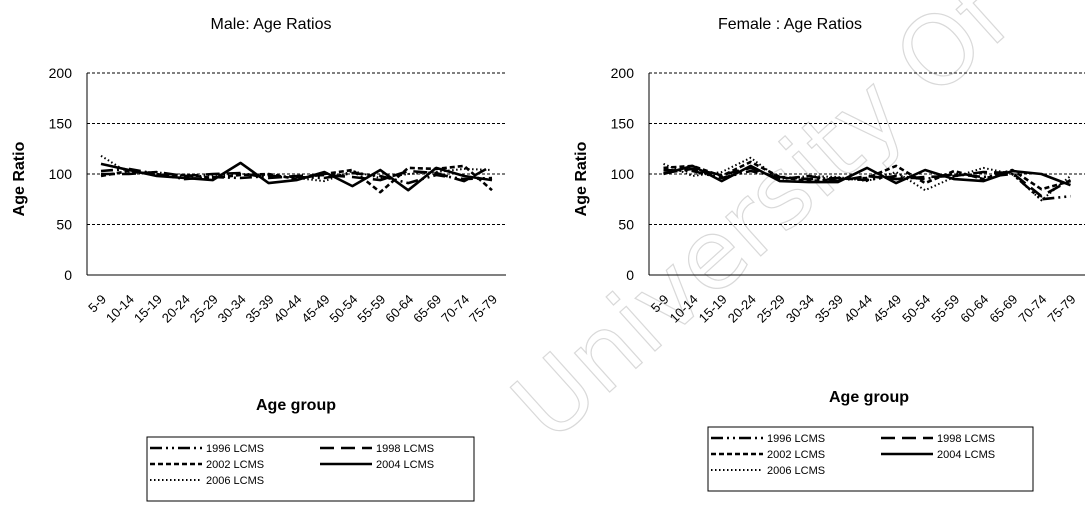  What do you see at coordinates (271, 24) in the screenshot?
I see `chart-title: Male: Age Ratios` at bounding box center [271, 24].